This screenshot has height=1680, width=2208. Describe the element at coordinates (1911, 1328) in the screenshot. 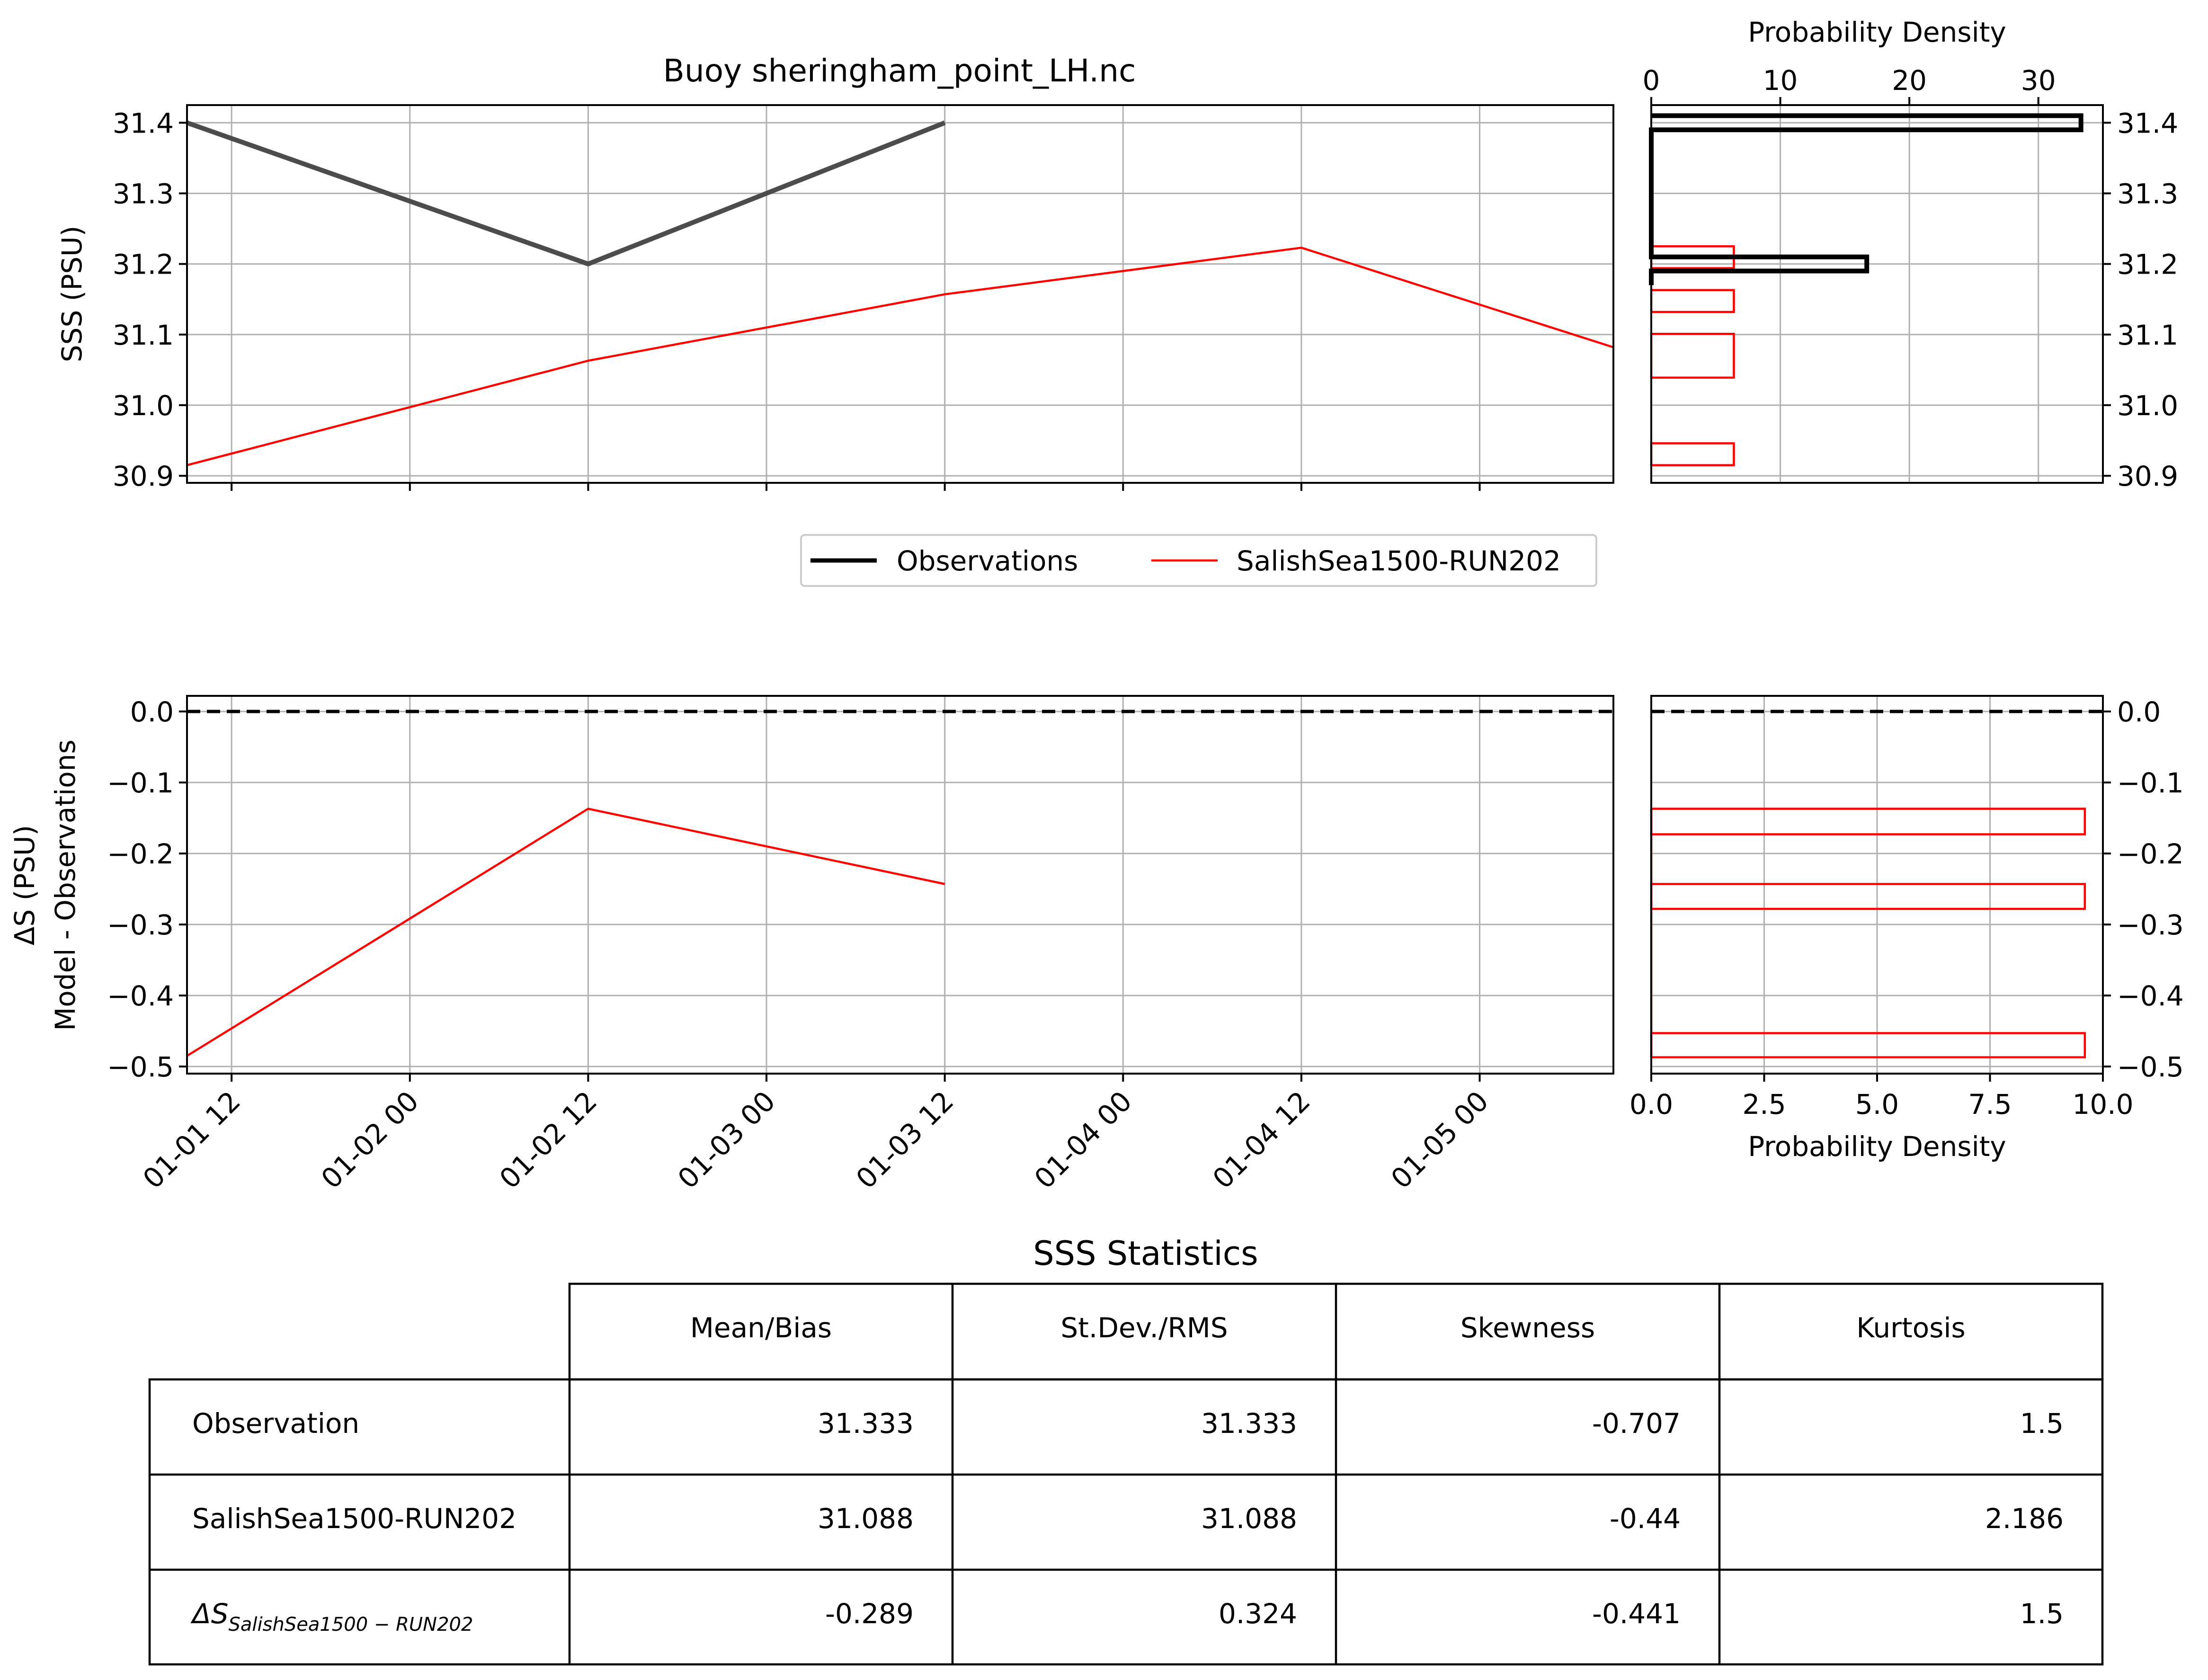

I see `table-header-cell: Kurtosis` at that location.